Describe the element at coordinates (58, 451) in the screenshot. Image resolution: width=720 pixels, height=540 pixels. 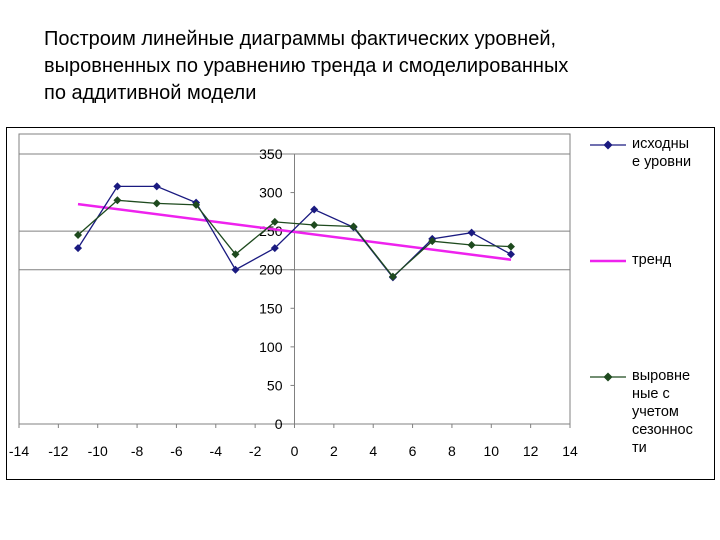
I see `x-tick-label--12: -12` at that location.